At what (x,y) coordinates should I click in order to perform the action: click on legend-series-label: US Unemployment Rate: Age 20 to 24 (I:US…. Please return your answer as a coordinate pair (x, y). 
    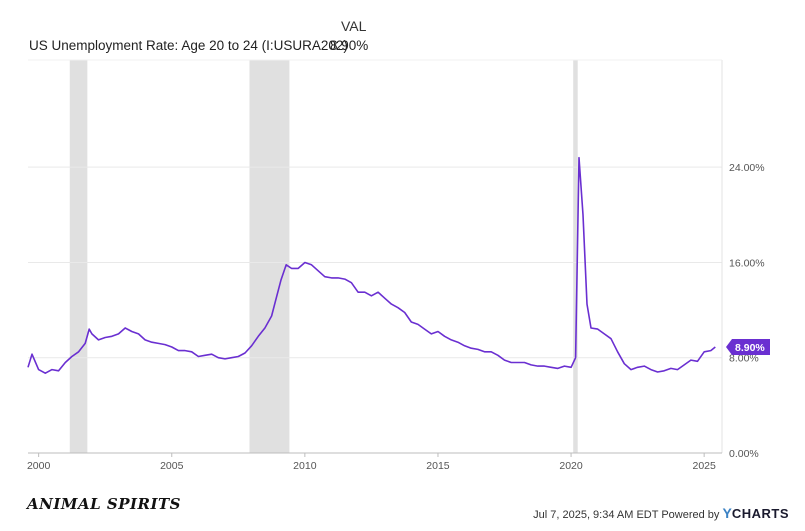
    Looking at the image, I should click on (188, 45).